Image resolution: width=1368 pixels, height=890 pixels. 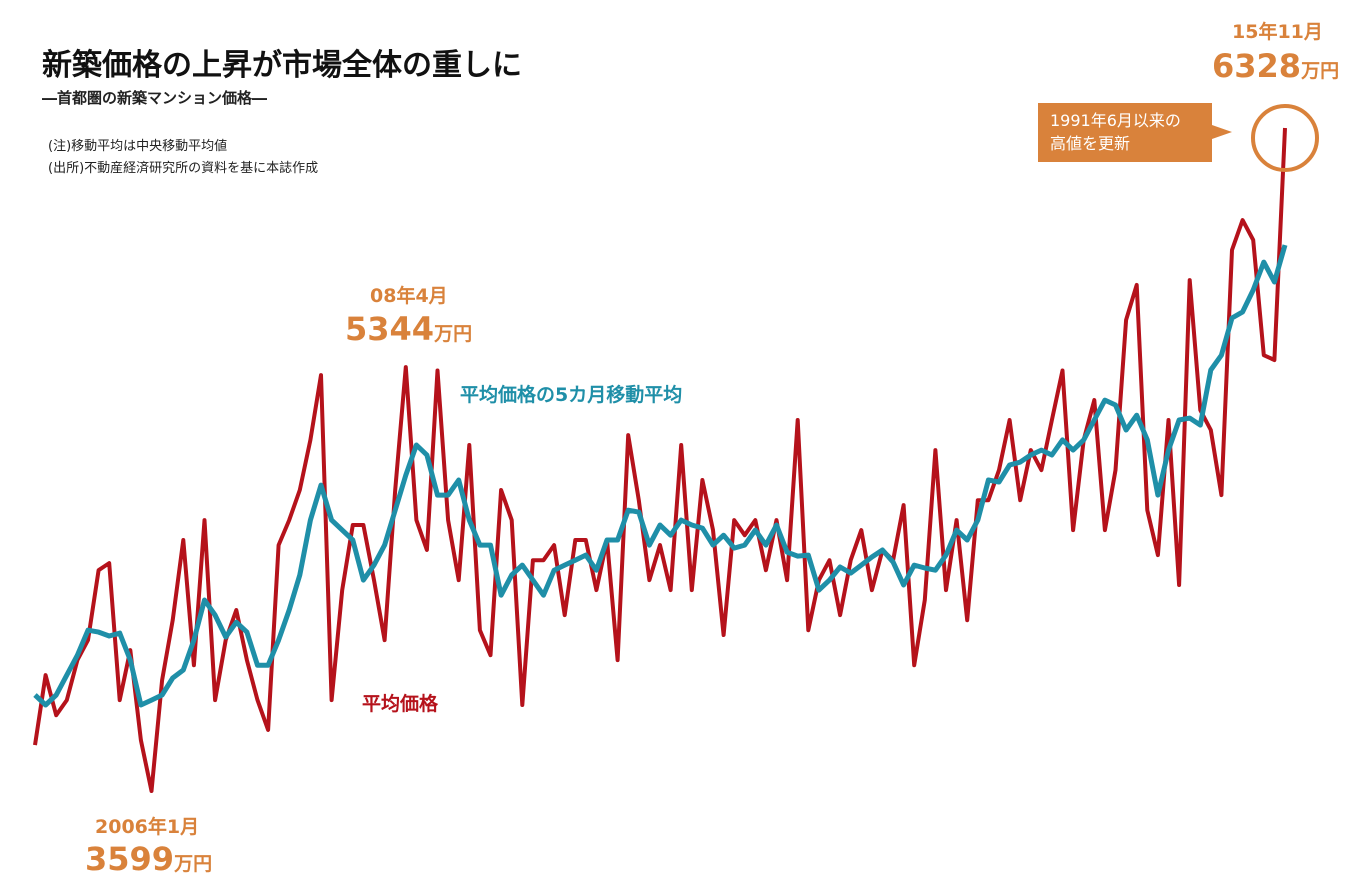 I want to click on series-label: 平均価格の5カ月移動平均, so click(x=571, y=394).